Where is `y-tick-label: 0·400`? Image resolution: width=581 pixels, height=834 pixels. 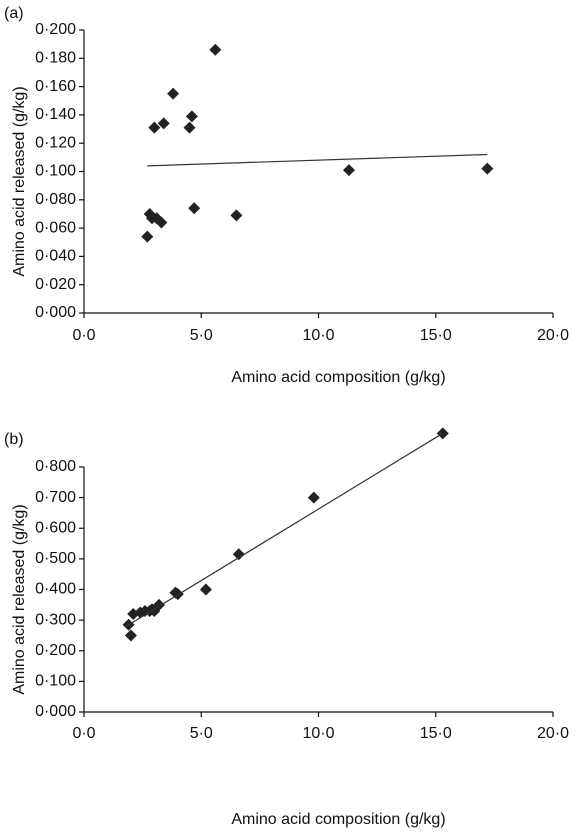
y-tick-label: 0·400 is located at coordinates (55, 589).